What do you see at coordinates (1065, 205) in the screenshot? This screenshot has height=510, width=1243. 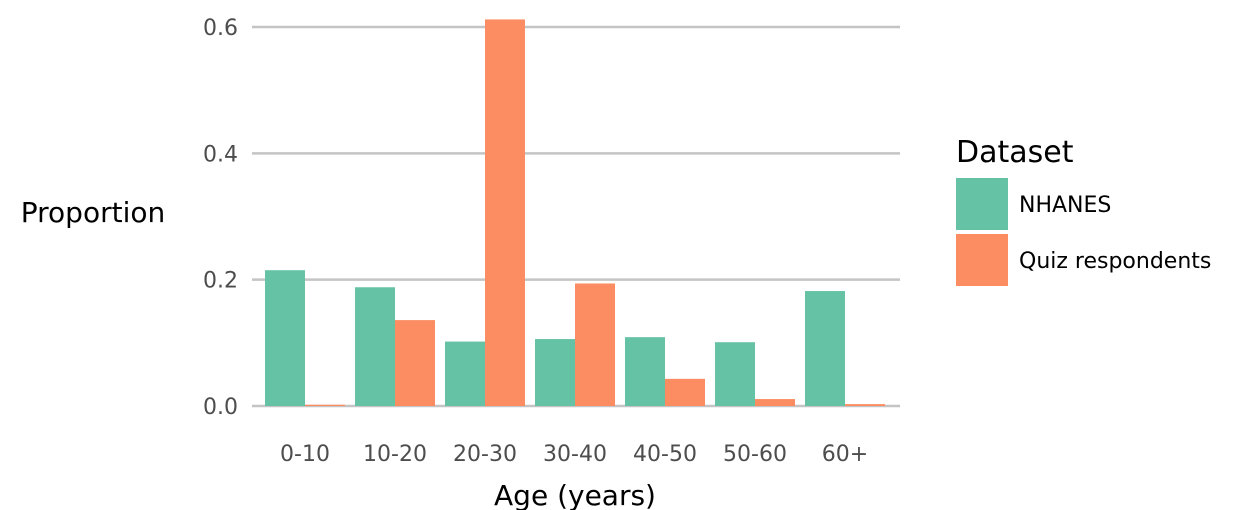 I see `legend-label: NHANES` at bounding box center [1065, 205].